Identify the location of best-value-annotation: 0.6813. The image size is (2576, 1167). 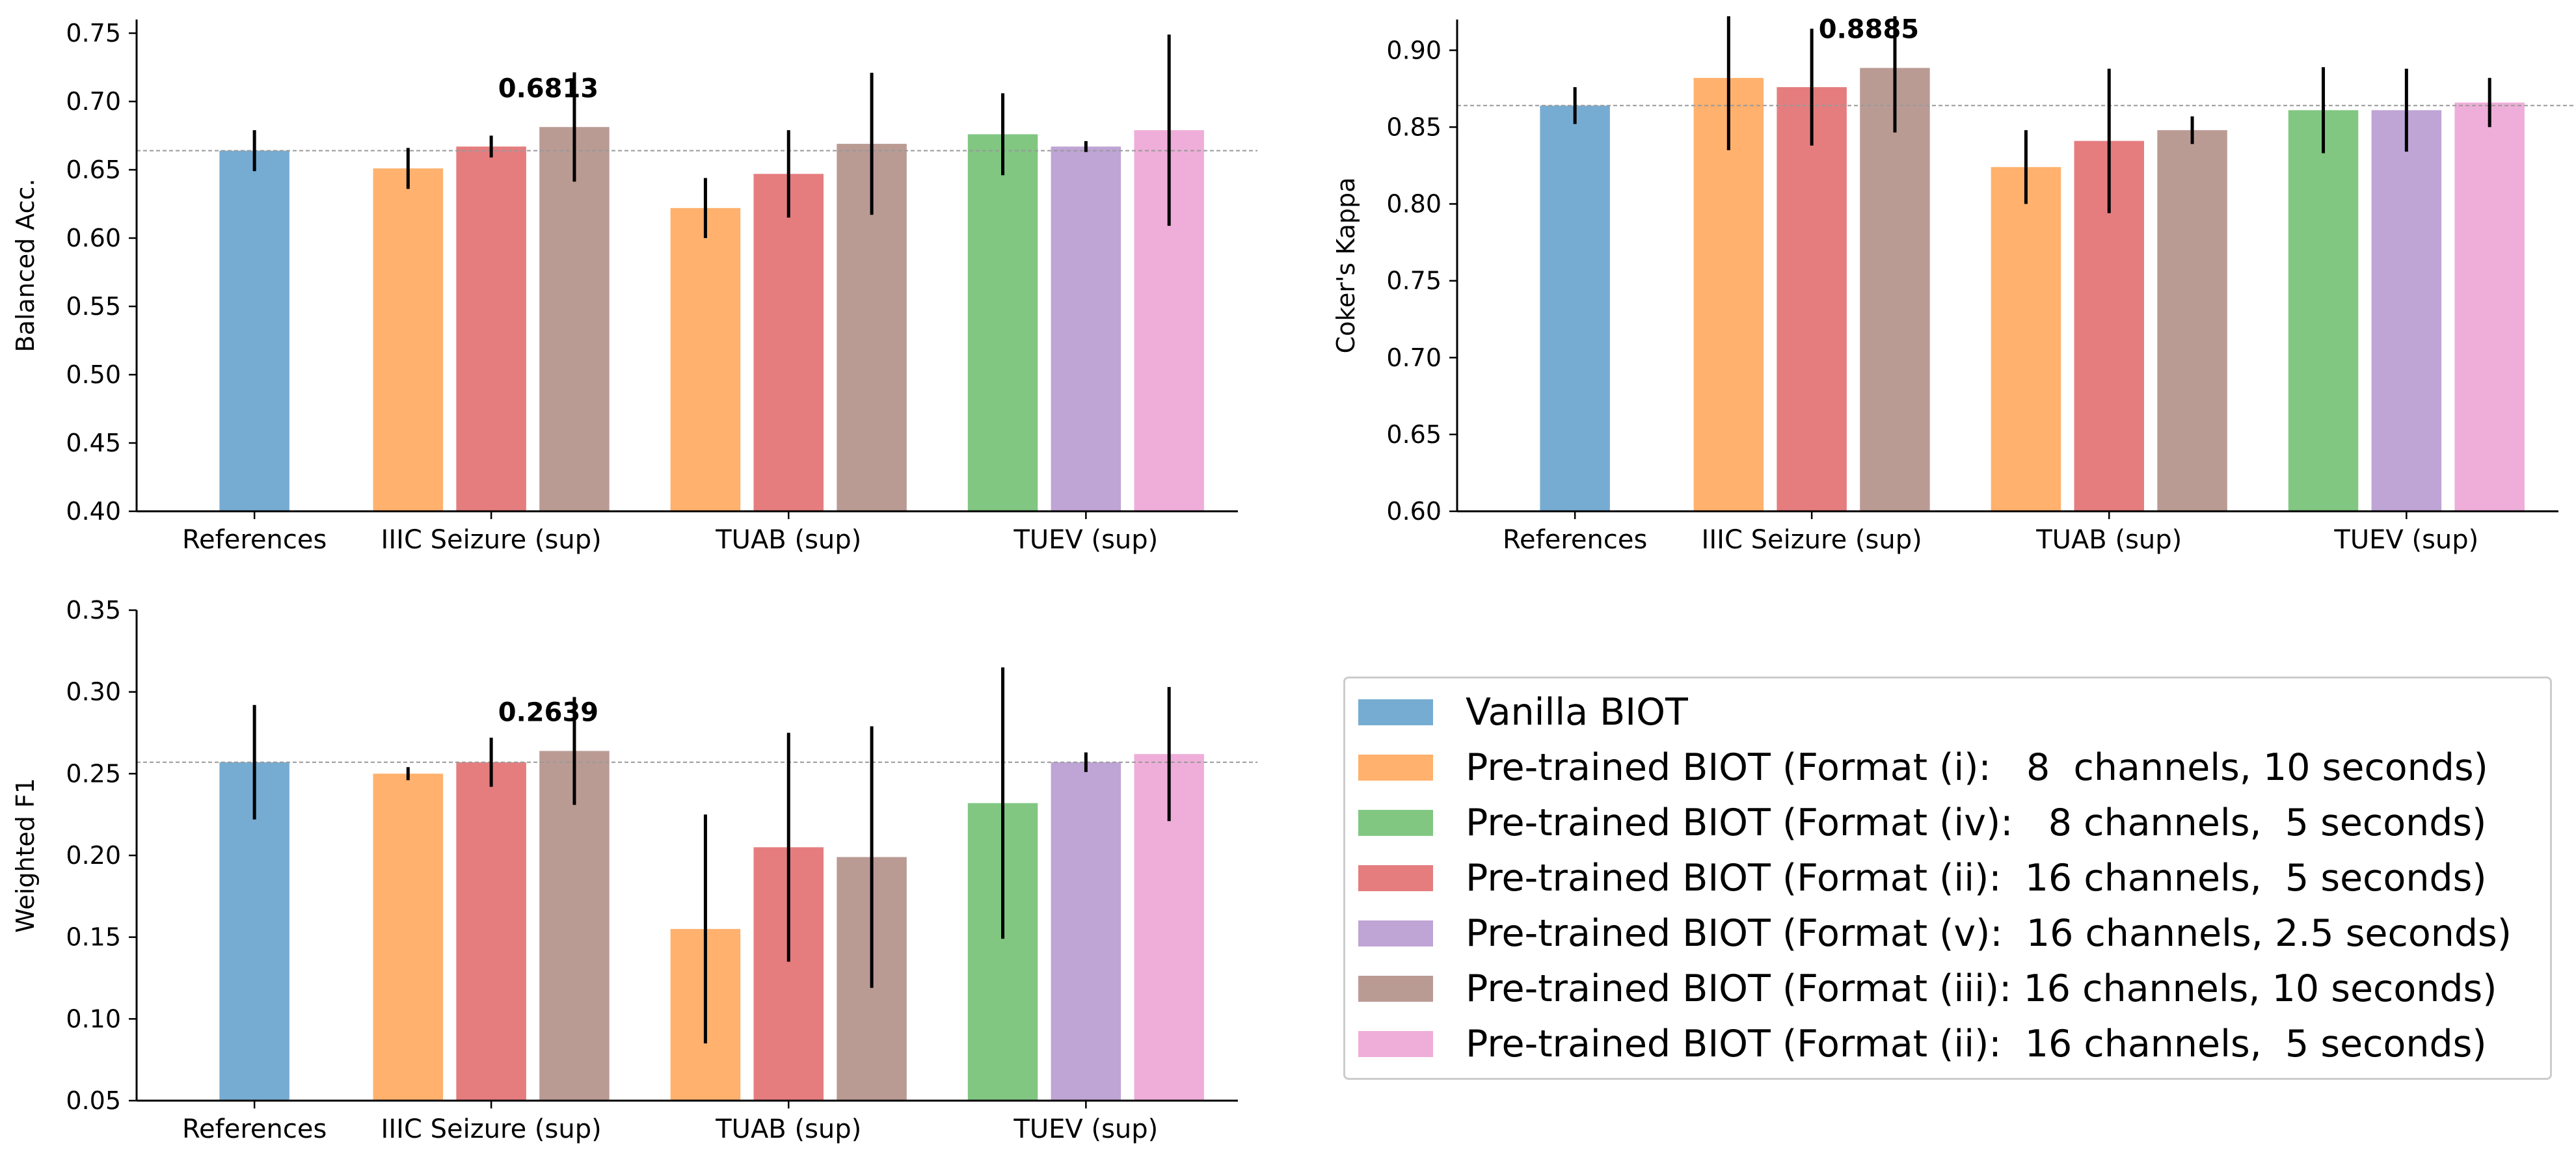
(548, 89).